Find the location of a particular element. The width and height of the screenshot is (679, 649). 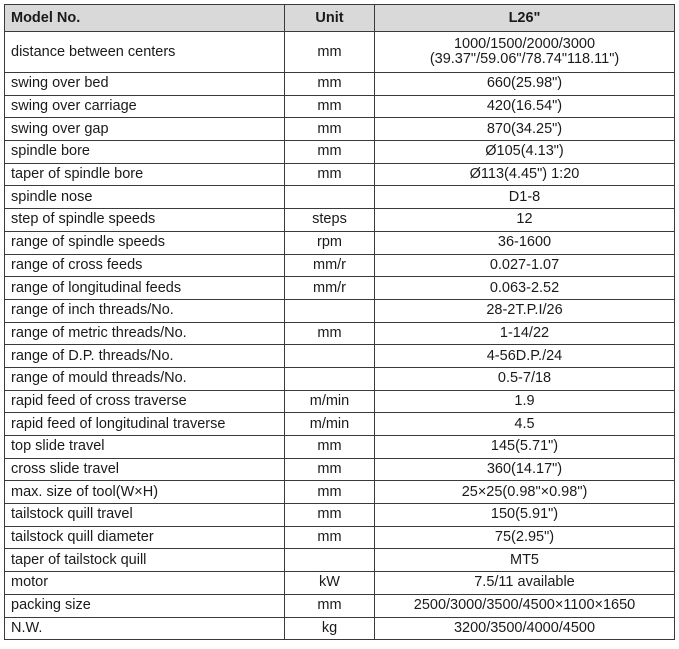

spec-name: N.W. is located at coordinates (144, 628).